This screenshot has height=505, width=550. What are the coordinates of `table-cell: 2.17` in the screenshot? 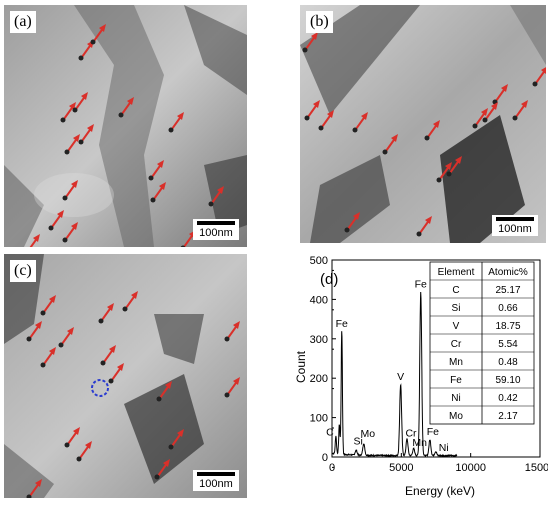 It's located at (508, 416).